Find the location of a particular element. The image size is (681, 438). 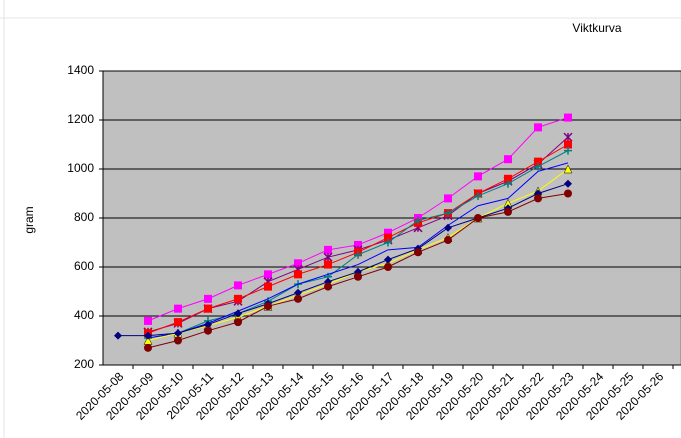

chart-title: Viktkurva is located at coordinates (596, 28).